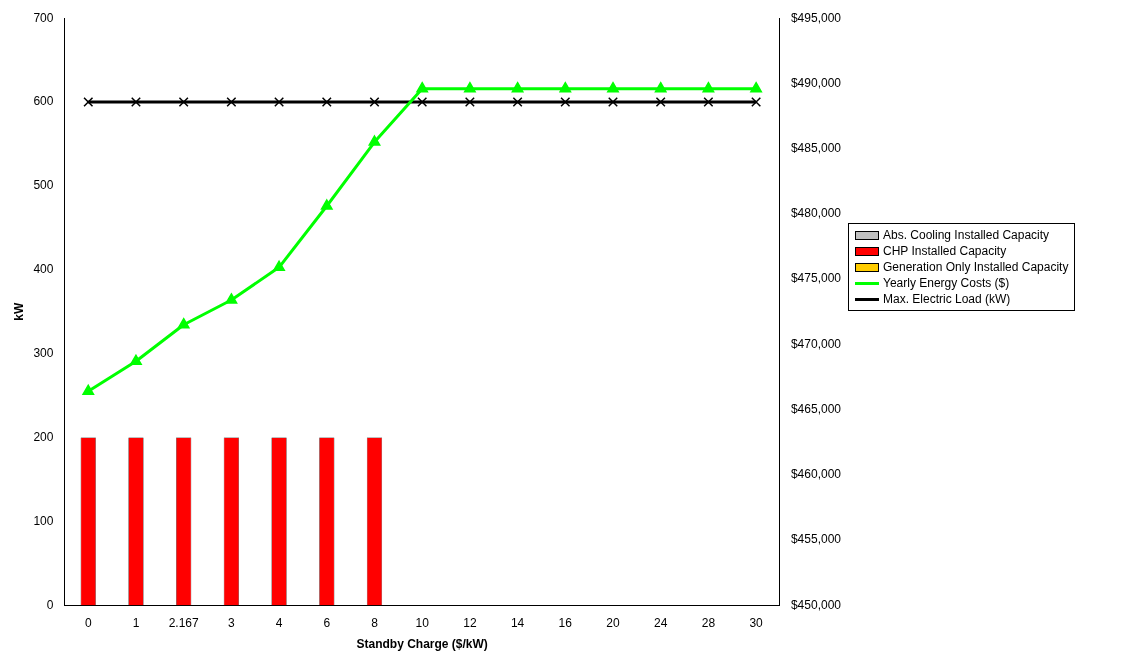 This screenshot has height=664, width=1124. Describe the element at coordinates (816, 474) in the screenshot. I see `y2-tick-label: $460,000` at that location.